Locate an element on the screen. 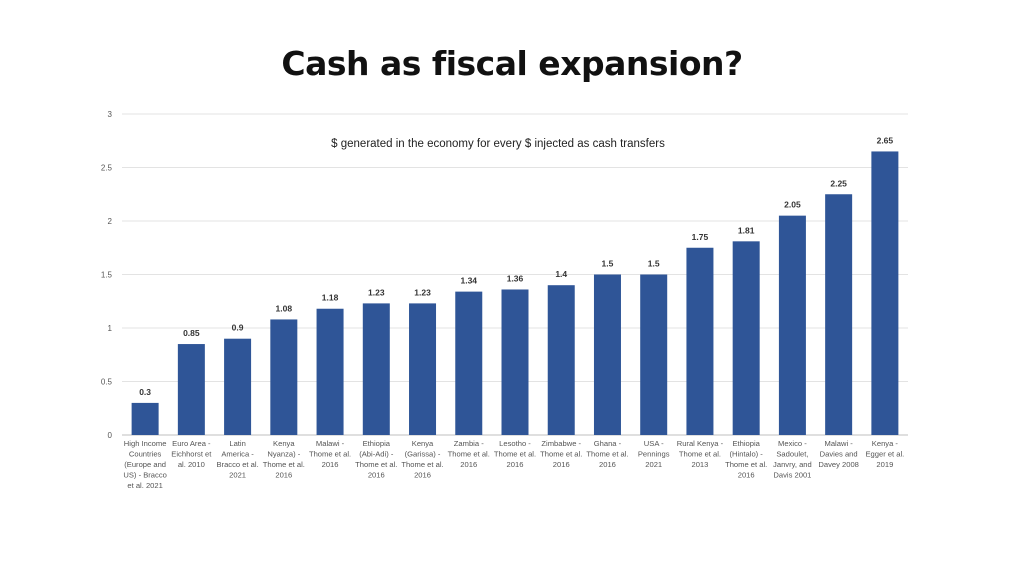 The image size is (1024, 576). y-tick-label: 2 is located at coordinates (110, 221).